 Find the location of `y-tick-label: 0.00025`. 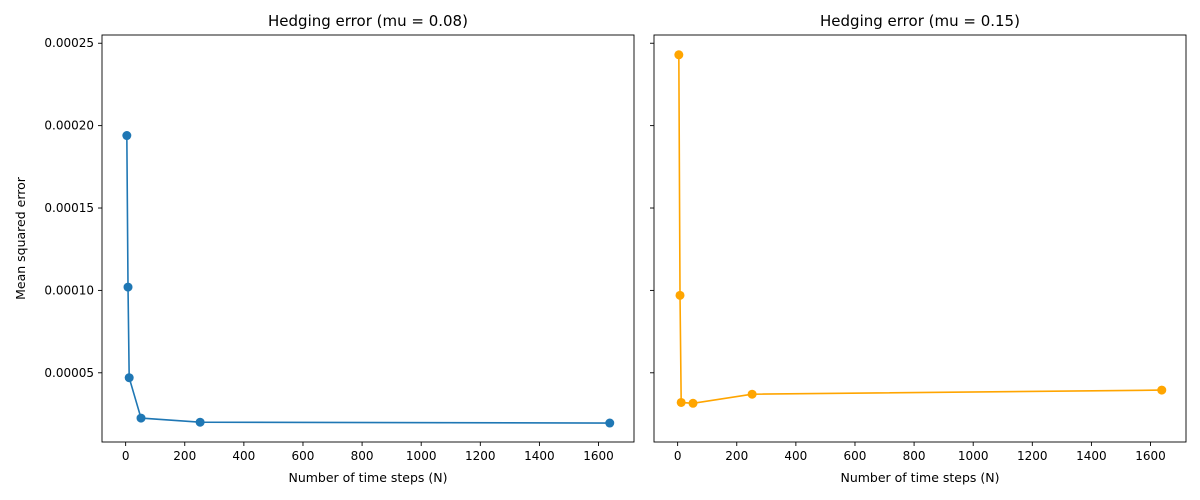

y-tick-label: 0.00025 is located at coordinates (69, 43).